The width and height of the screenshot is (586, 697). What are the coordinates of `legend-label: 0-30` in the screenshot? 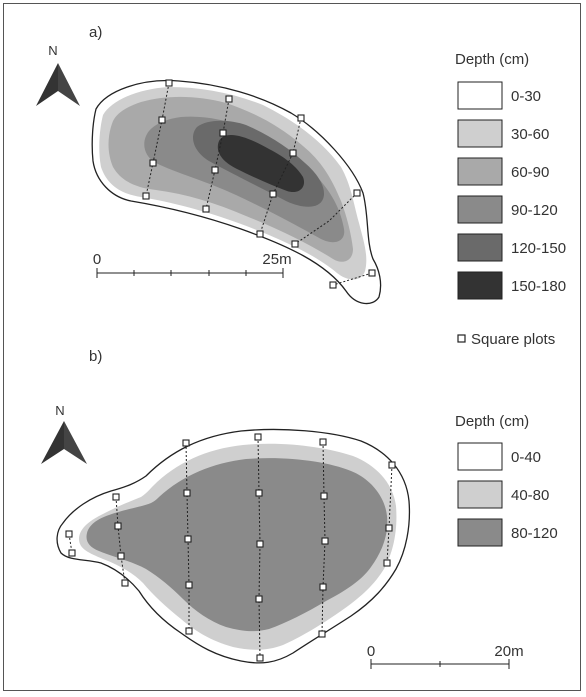 It's located at (526, 96).